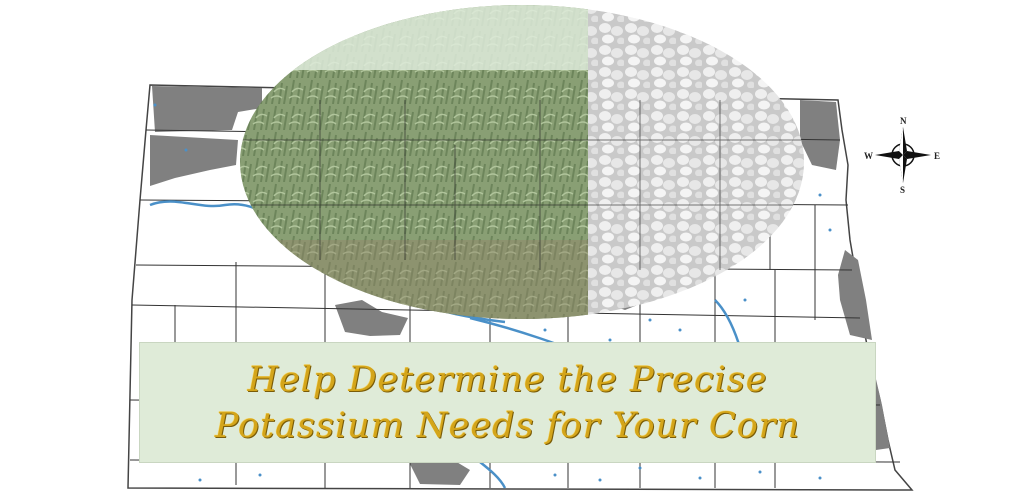  What do you see at coordinates (507, 425) in the screenshot?
I see `headline-line-2: Potassium Needs for Your Corn` at bounding box center [507, 425].